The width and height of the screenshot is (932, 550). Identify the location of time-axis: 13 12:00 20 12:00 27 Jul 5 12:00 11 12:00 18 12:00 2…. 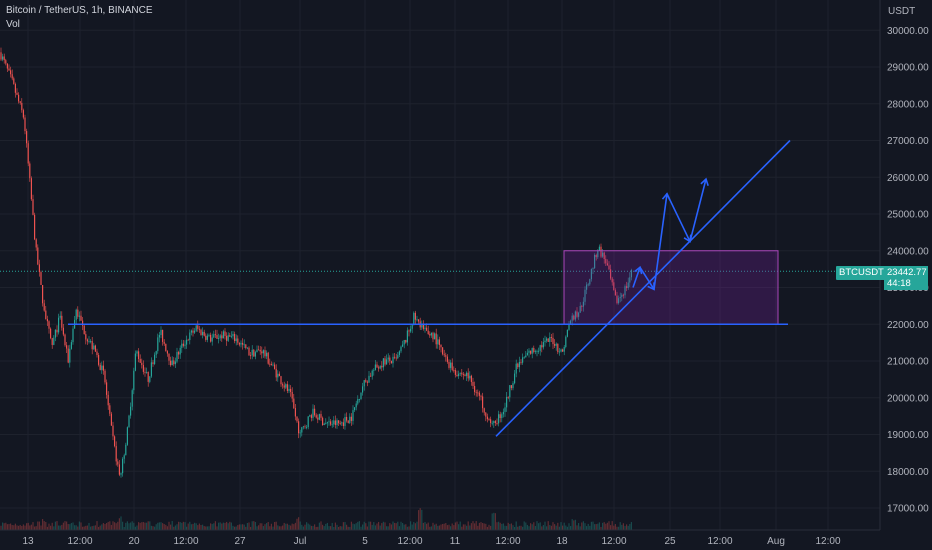
(440, 538).